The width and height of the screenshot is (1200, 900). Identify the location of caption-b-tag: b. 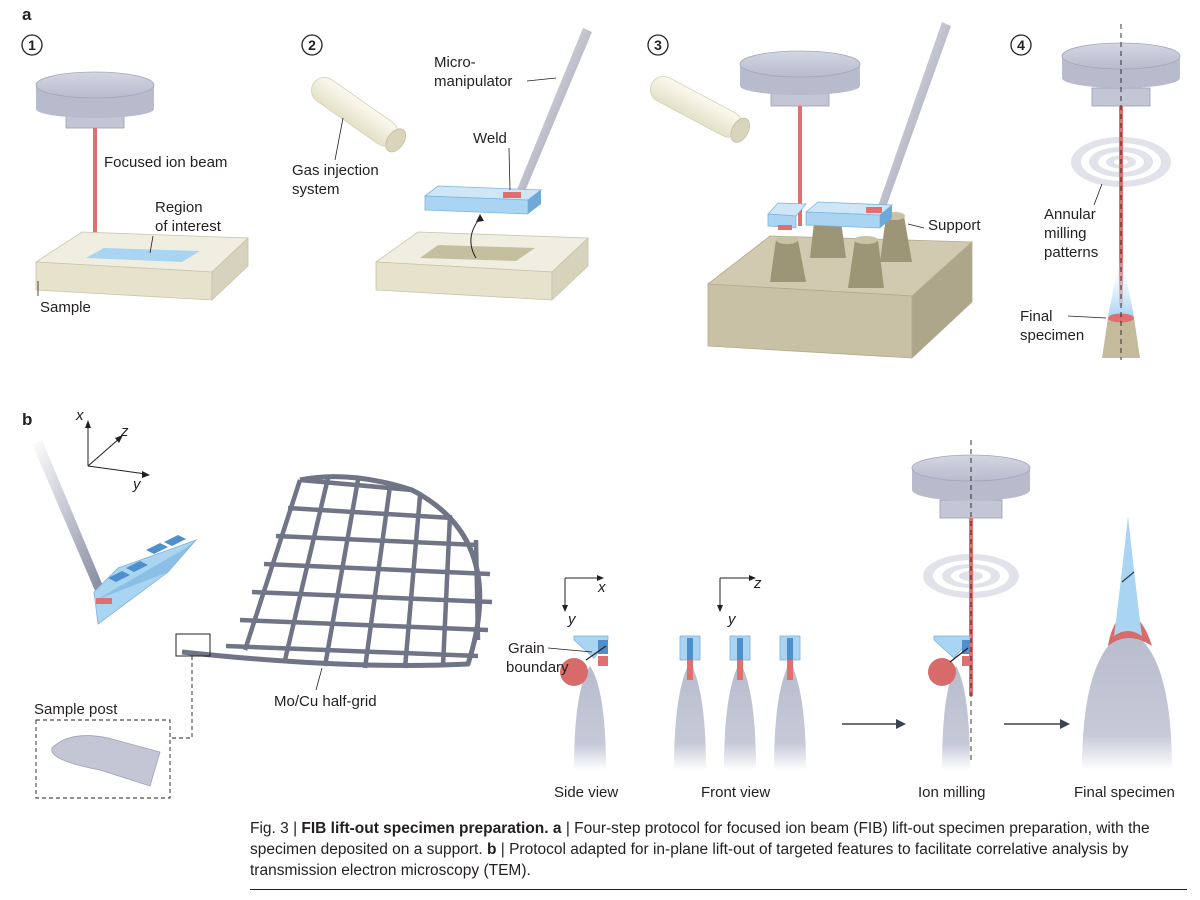
(491, 849).